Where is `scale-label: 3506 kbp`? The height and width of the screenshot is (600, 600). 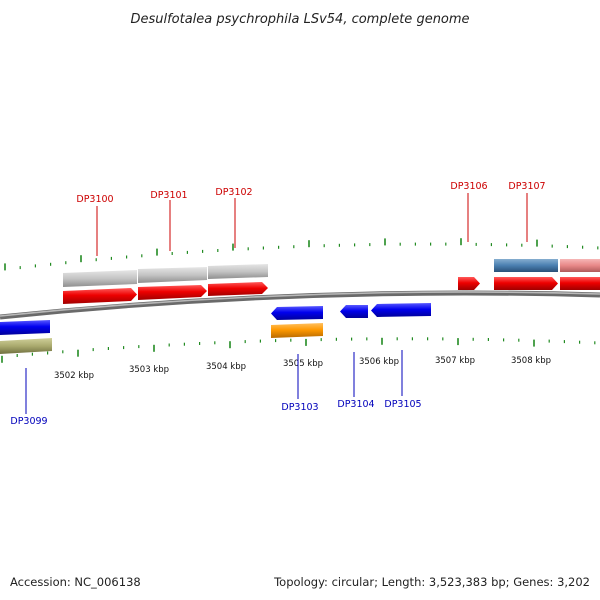 scale-label: 3506 kbp is located at coordinates (379, 362).